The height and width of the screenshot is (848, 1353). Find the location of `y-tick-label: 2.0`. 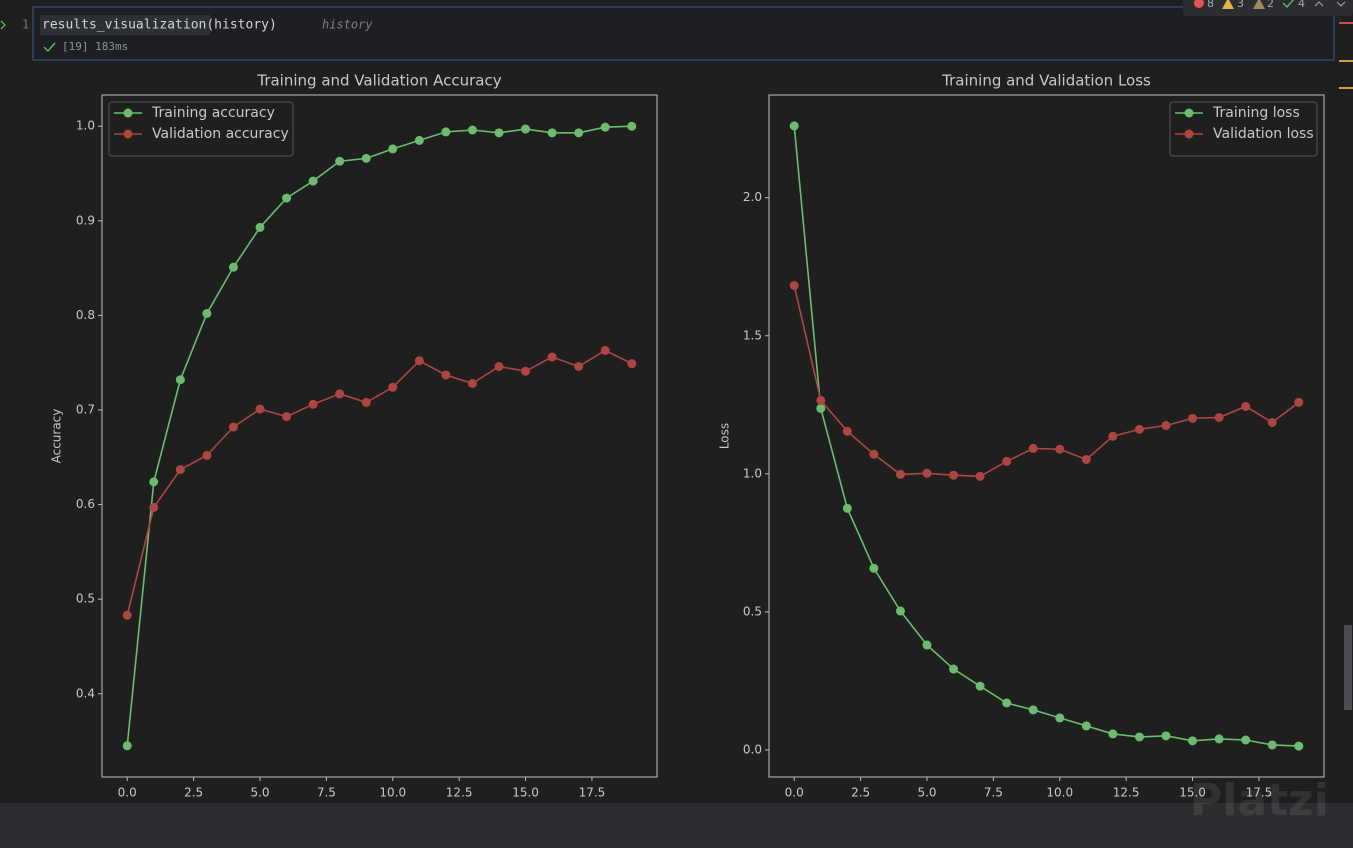

y-tick-label: 2.0 is located at coordinates (752, 197).